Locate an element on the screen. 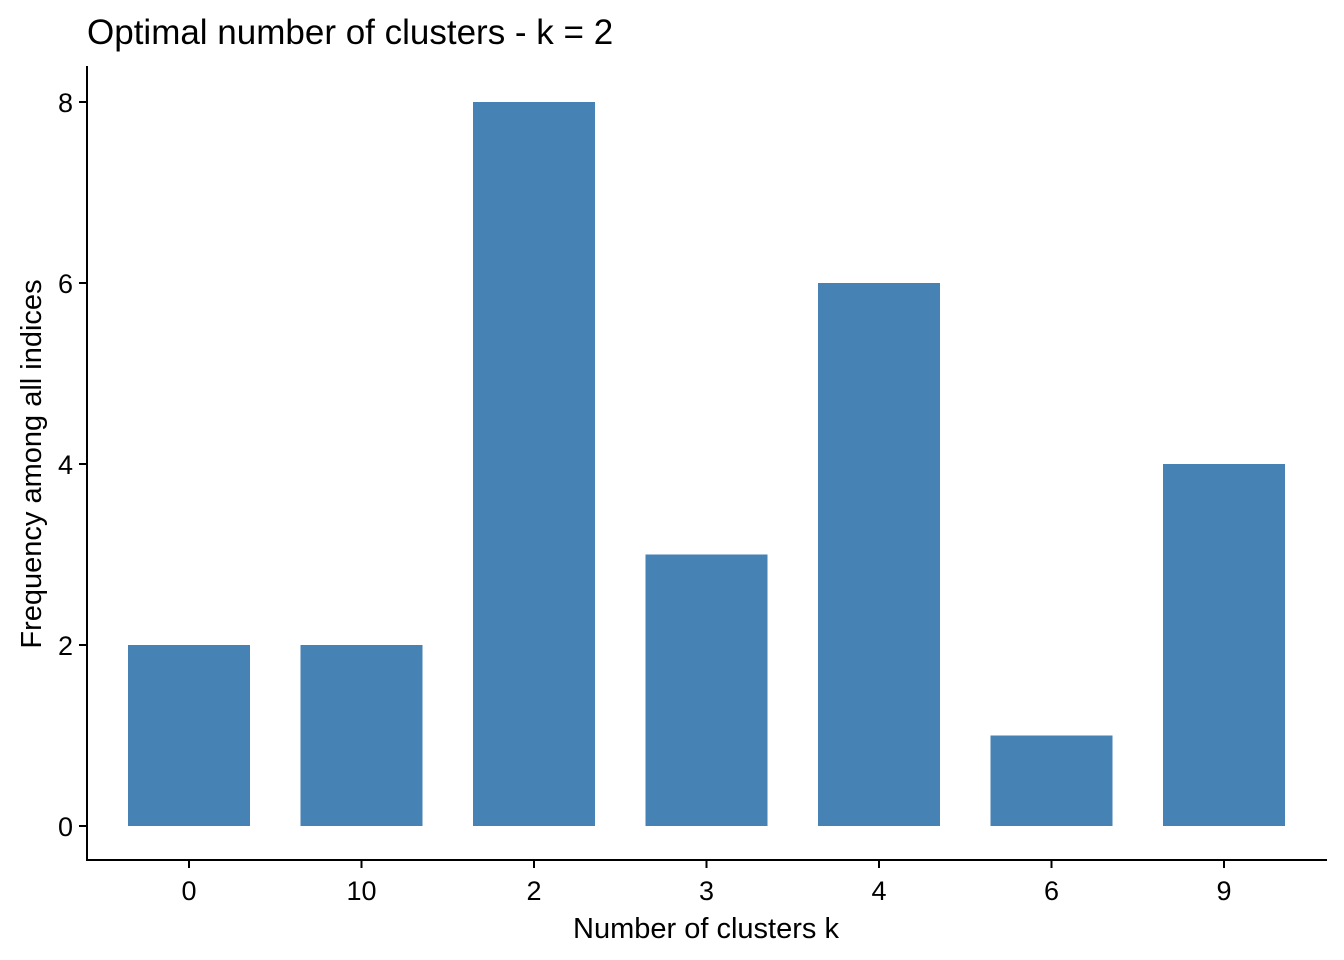 The image size is (1344, 960). y-axis: 0 2 4 6 8 is located at coordinates (72, 465).